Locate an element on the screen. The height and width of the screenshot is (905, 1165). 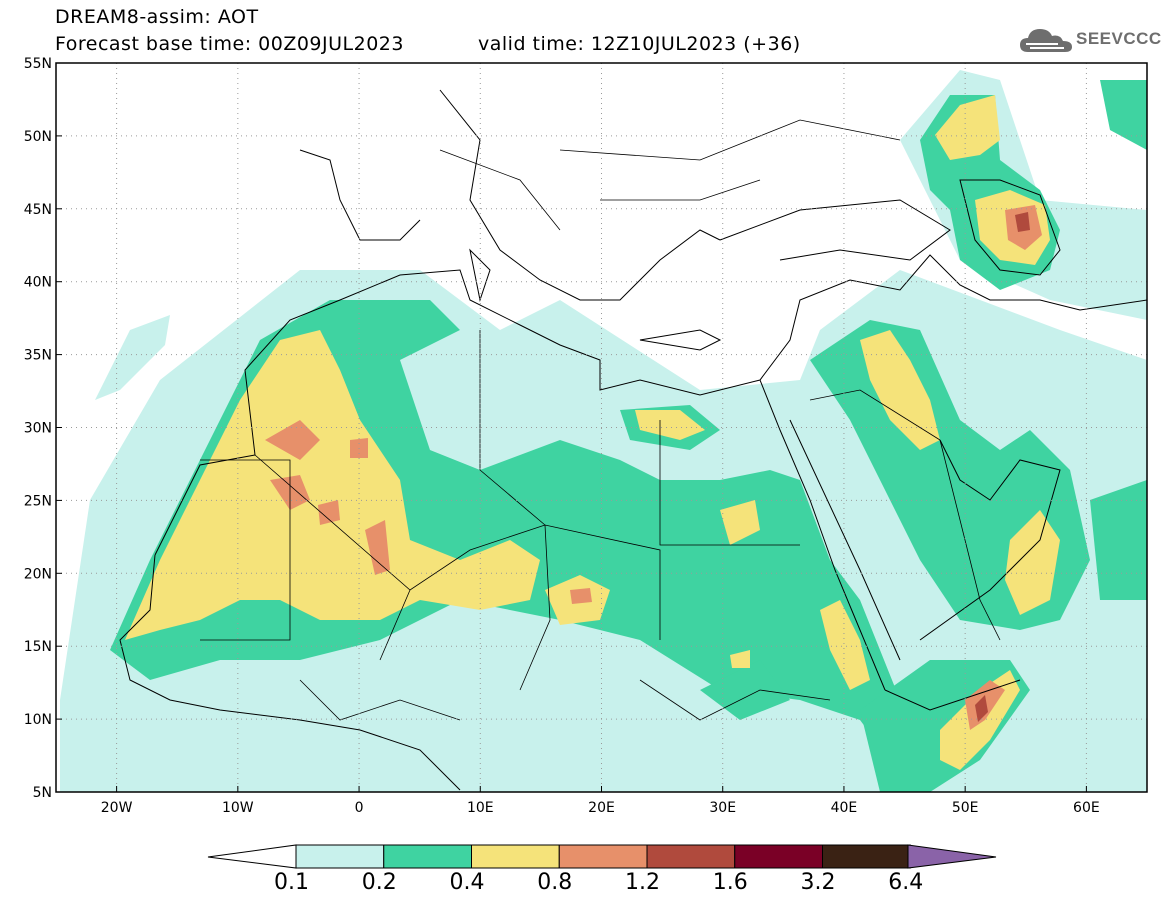
valid-time-label: valid time: 12Z10JUL2023 (+36) is located at coordinates (639, 44).